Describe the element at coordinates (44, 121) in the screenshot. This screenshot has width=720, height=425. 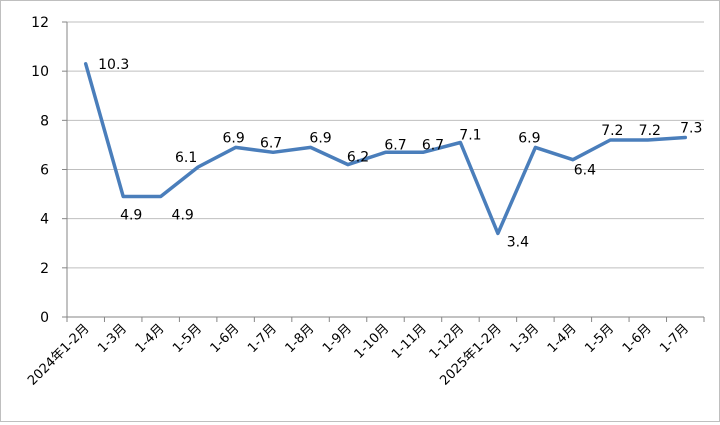
I see `y-tick-label: 8` at that location.